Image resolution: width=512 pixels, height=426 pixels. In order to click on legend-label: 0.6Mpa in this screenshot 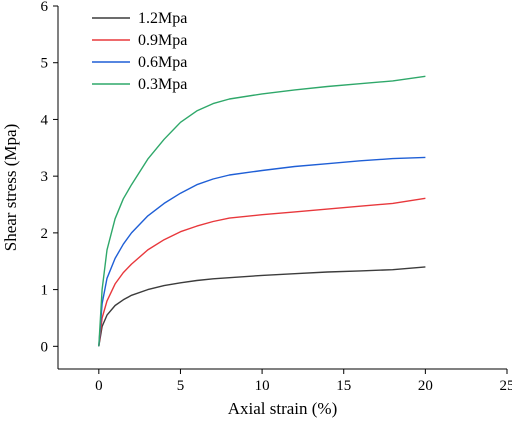, I will do `click(162, 62)`.